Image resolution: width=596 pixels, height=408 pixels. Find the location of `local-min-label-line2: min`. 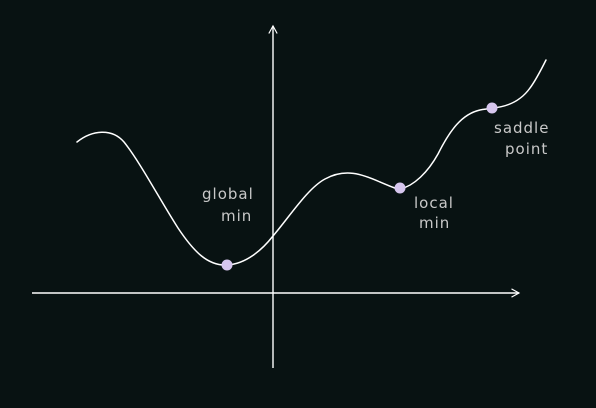

local-min-label-line2: min is located at coordinates (434, 223).